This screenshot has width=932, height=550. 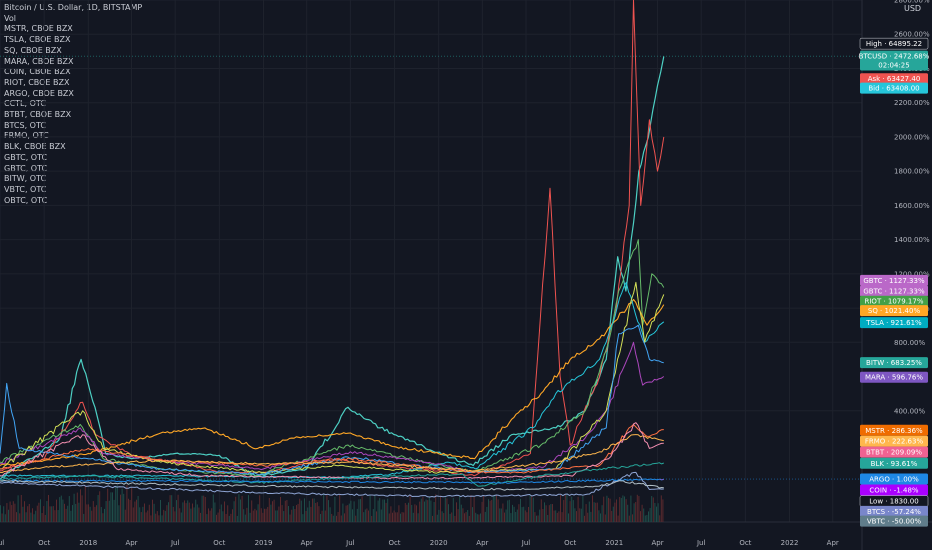 What do you see at coordinates (894, 291) in the screenshot?
I see `price-tag-label: GBTC · 1127.33%` at bounding box center [894, 291].